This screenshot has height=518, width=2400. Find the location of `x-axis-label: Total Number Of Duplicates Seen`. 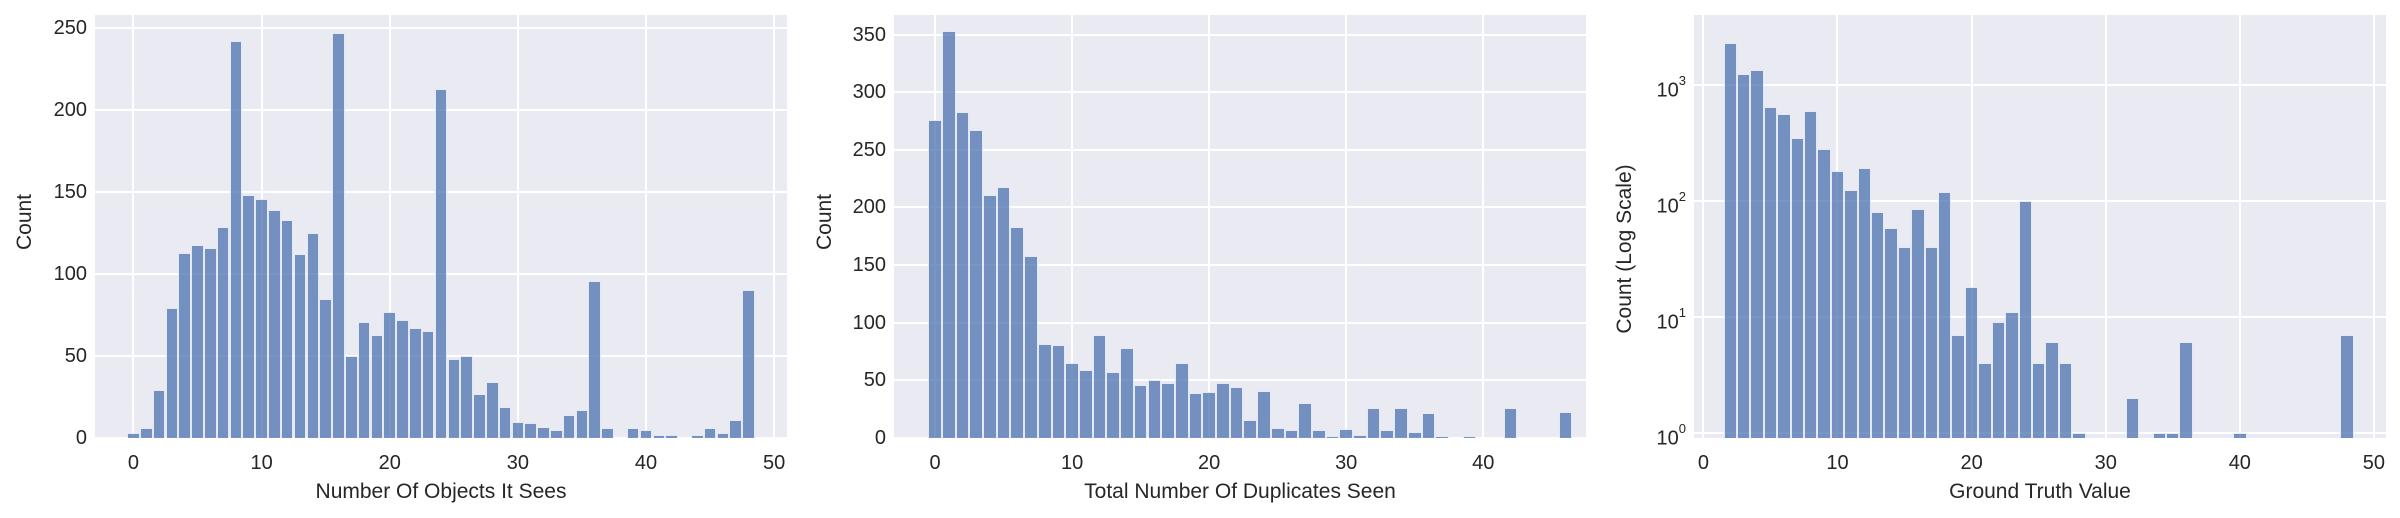

x-axis-label: Total Number Of Duplicates Seen is located at coordinates (1240, 491).